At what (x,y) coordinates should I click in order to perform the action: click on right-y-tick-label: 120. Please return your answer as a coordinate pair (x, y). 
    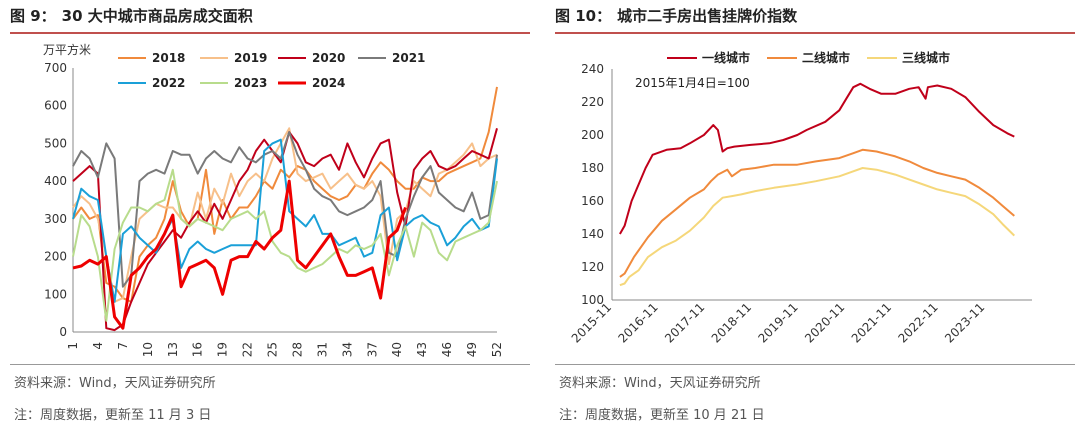
    Looking at the image, I should click on (592, 267).